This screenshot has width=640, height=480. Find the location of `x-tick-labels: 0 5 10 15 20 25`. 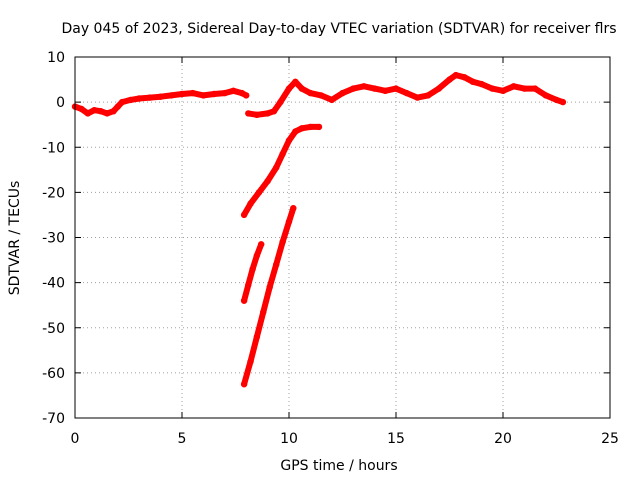

x-tick-labels: 0 5 10 15 20 25 is located at coordinates (345, 439).